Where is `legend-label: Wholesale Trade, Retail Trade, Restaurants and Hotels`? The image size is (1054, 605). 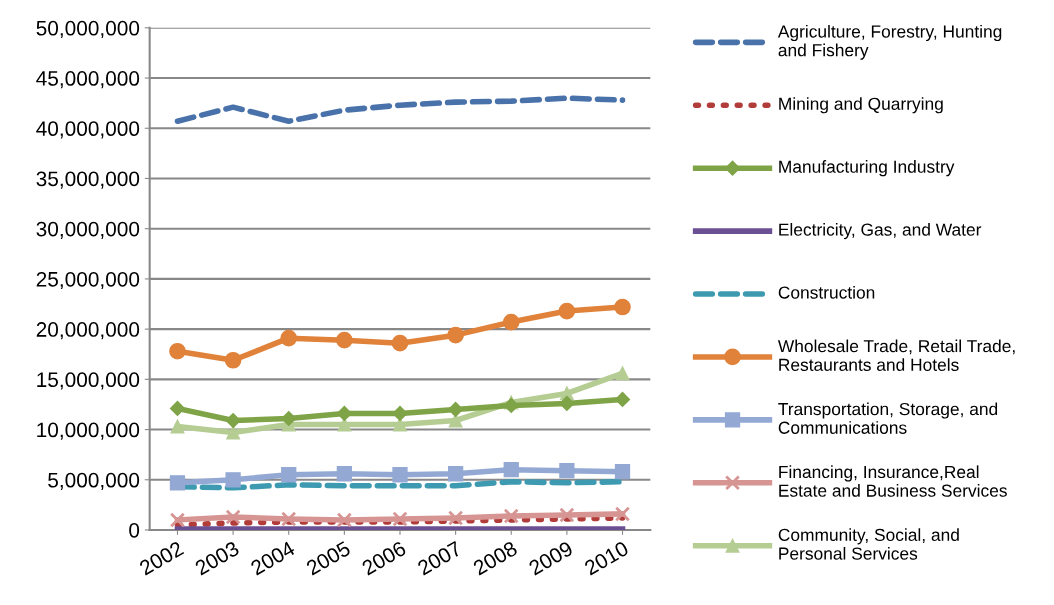
legend-label: Wholesale Trade, Retail Trade, Restaurants and Hotels is located at coordinates (896, 355).